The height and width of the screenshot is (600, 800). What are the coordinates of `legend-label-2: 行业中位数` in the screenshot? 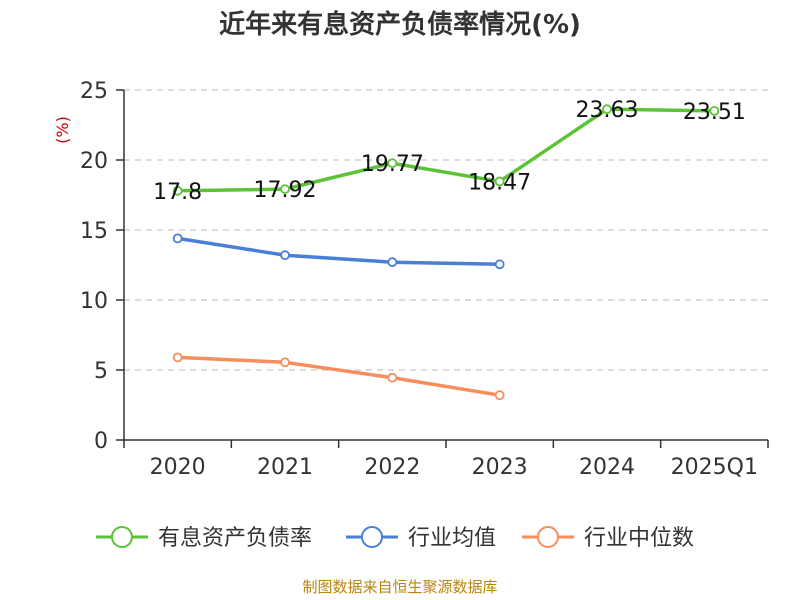 It's located at (639, 538).